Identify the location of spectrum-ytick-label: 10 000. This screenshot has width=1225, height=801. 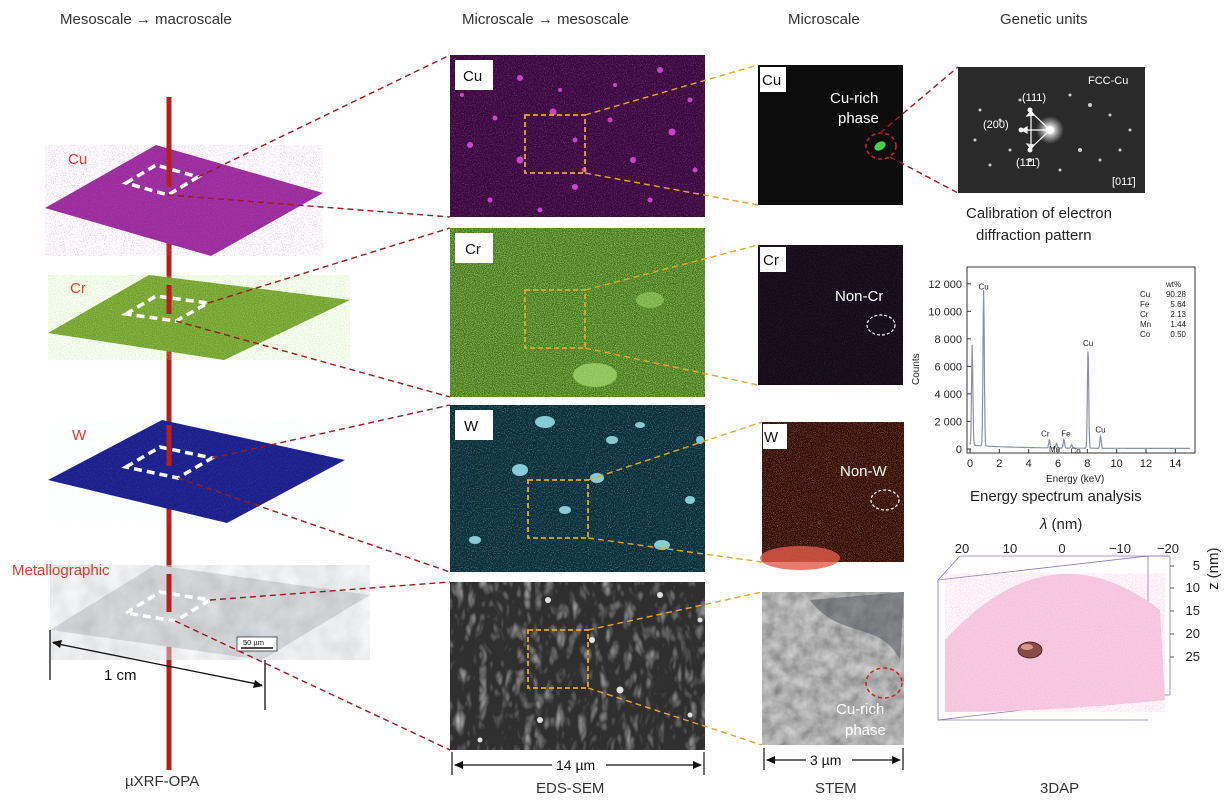
(945, 312).